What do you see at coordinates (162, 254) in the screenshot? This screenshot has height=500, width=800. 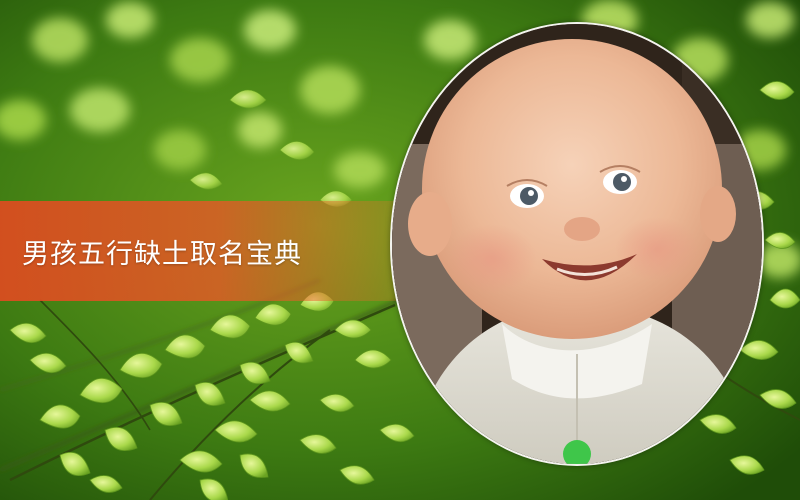 I see `page-title: 男孩五行缺土取名宝典` at bounding box center [162, 254].